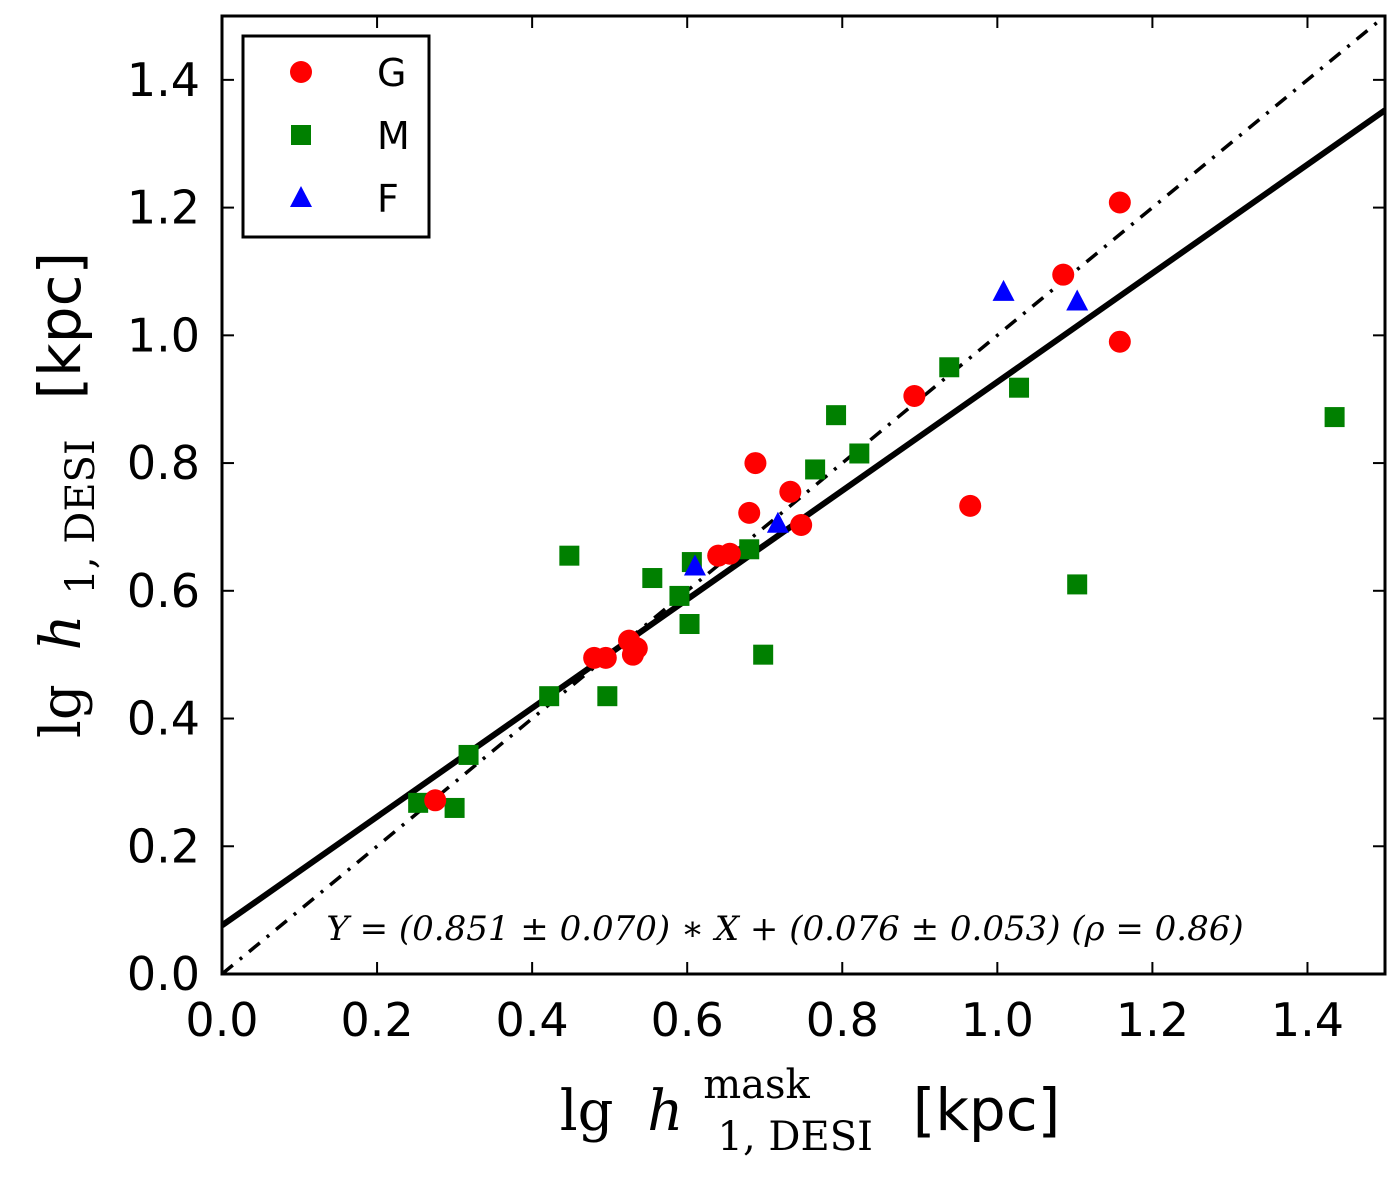  Describe the element at coordinates (61, 632) in the screenshot. I see `y-axis-label-symbol: h` at that location.